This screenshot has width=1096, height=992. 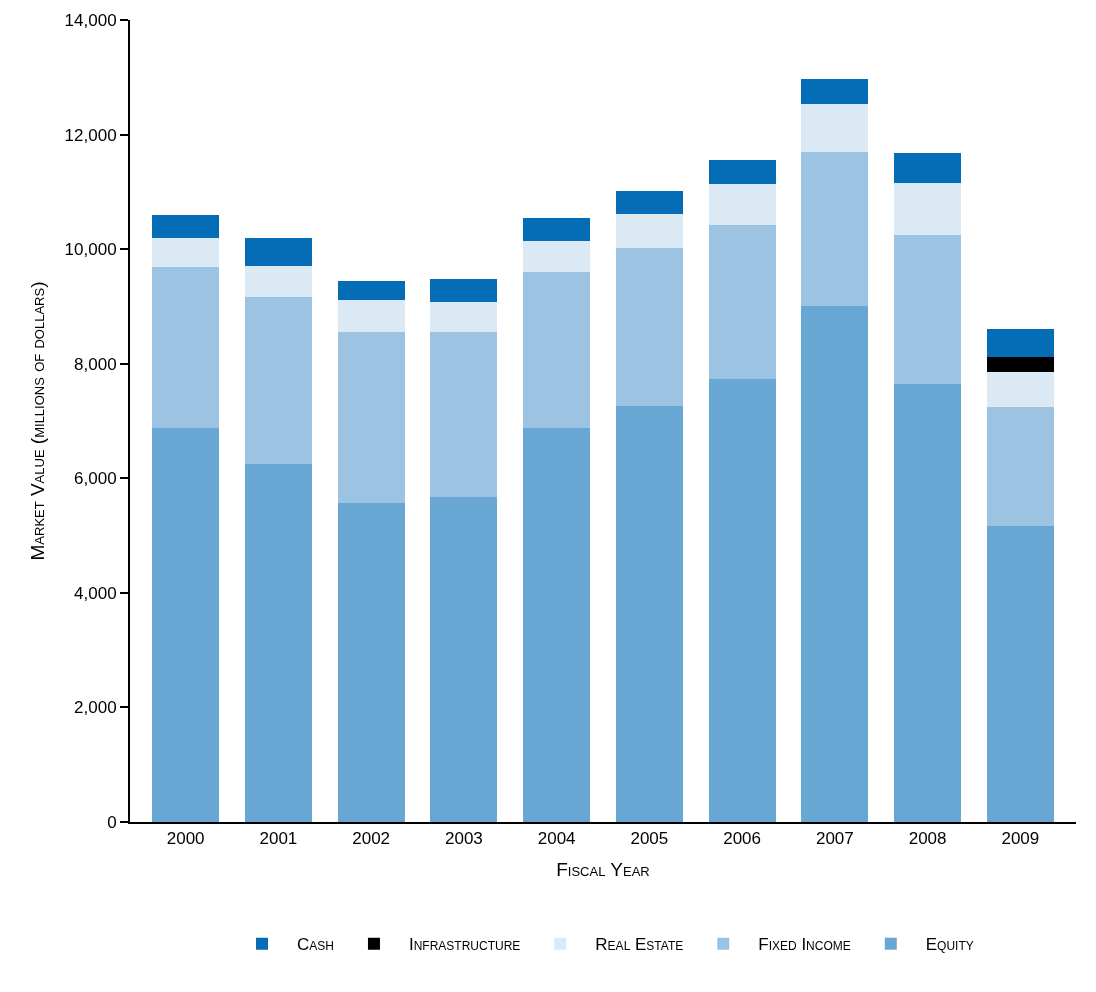 What do you see at coordinates (37, 421) in the screenshot?
I see `y-axis-title: Market Value (millions of dollars)` at bounding box center [37, 421].